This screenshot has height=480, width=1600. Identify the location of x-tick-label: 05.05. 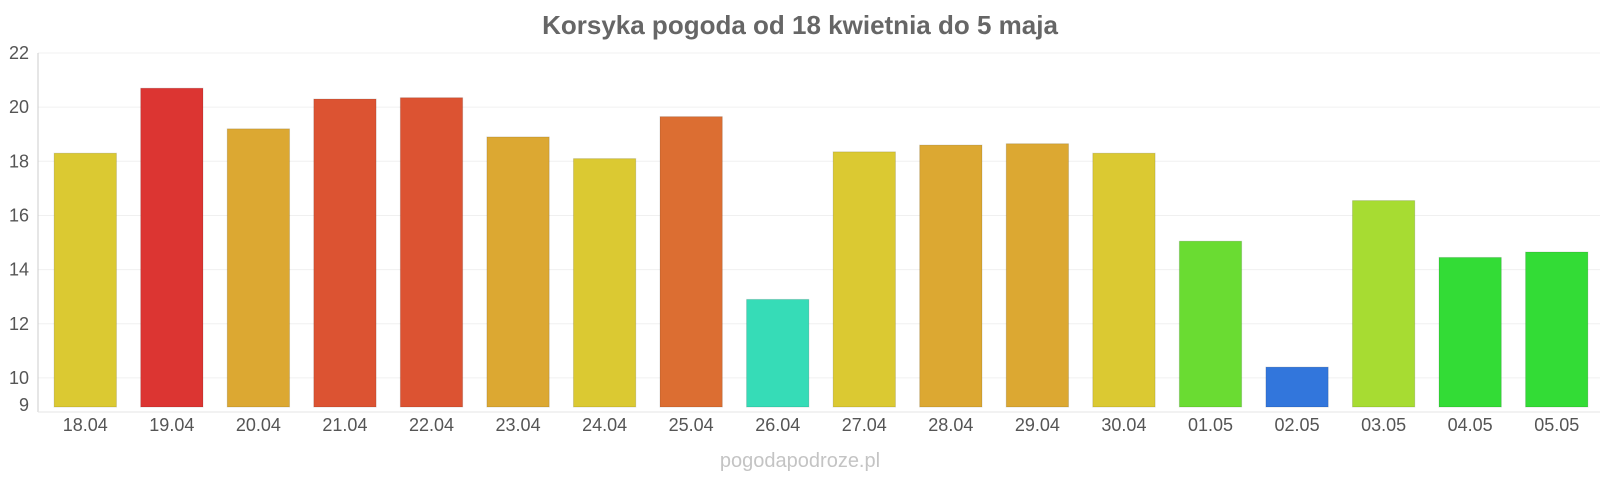
(1556, 425).